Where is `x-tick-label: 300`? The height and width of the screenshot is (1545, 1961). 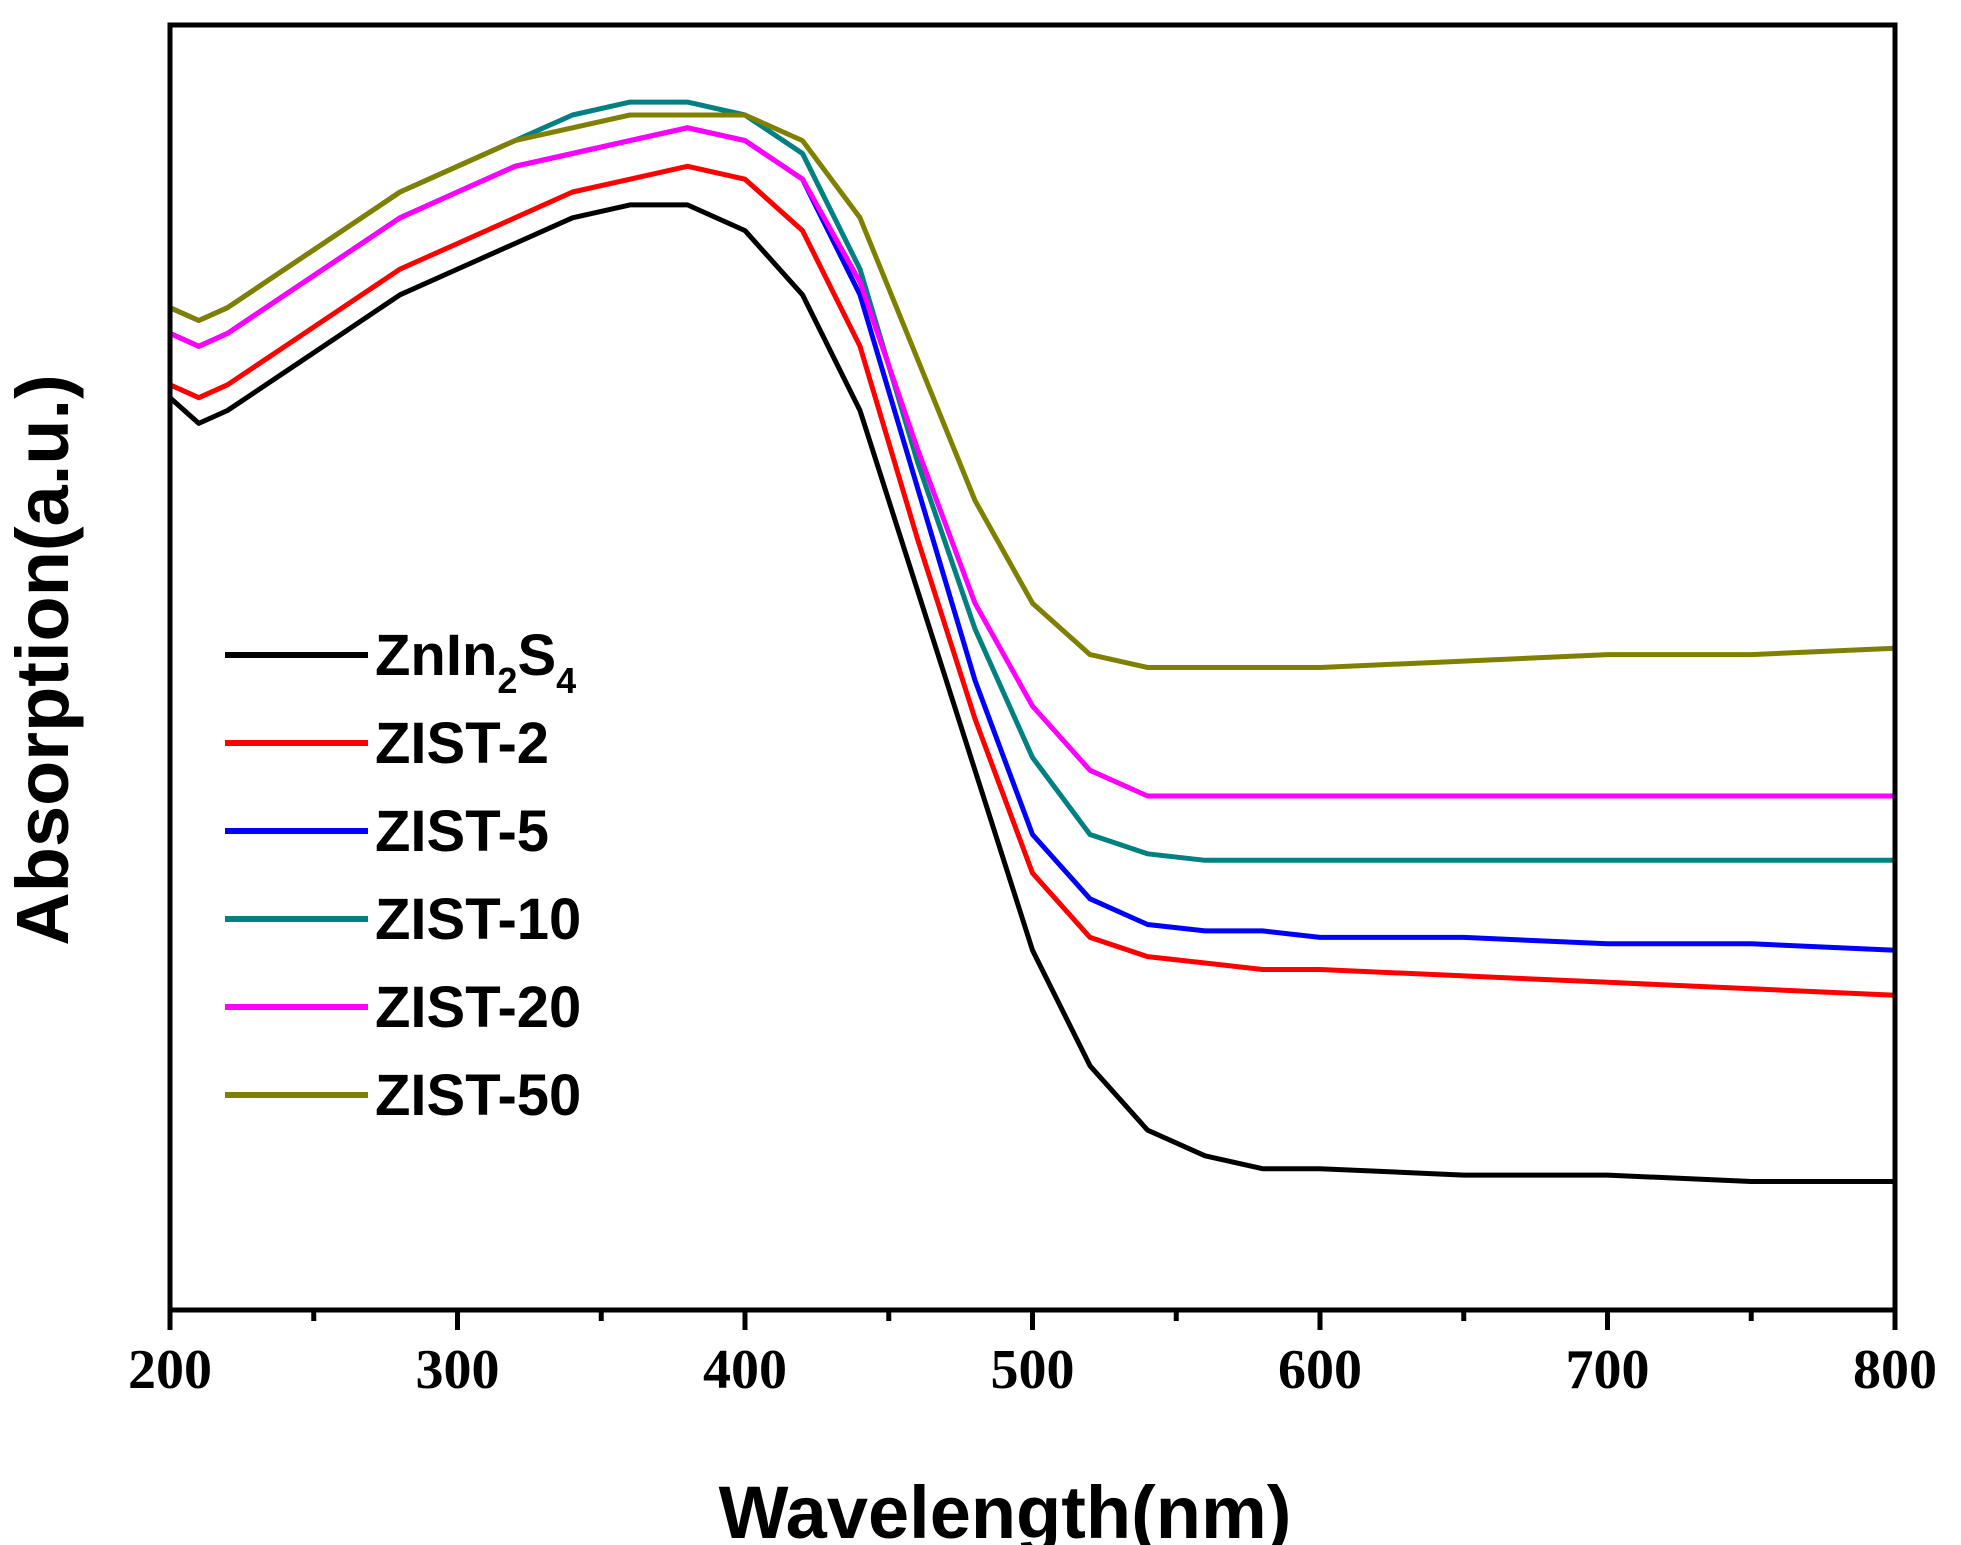
x-tick-label: 300 is located at coordinates (458, 1370).